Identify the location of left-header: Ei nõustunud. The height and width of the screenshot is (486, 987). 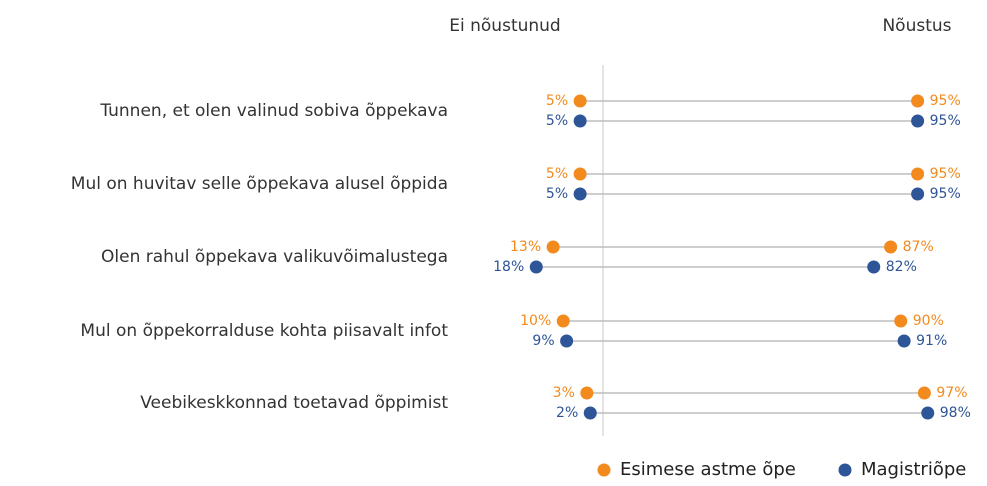
(504, 26).